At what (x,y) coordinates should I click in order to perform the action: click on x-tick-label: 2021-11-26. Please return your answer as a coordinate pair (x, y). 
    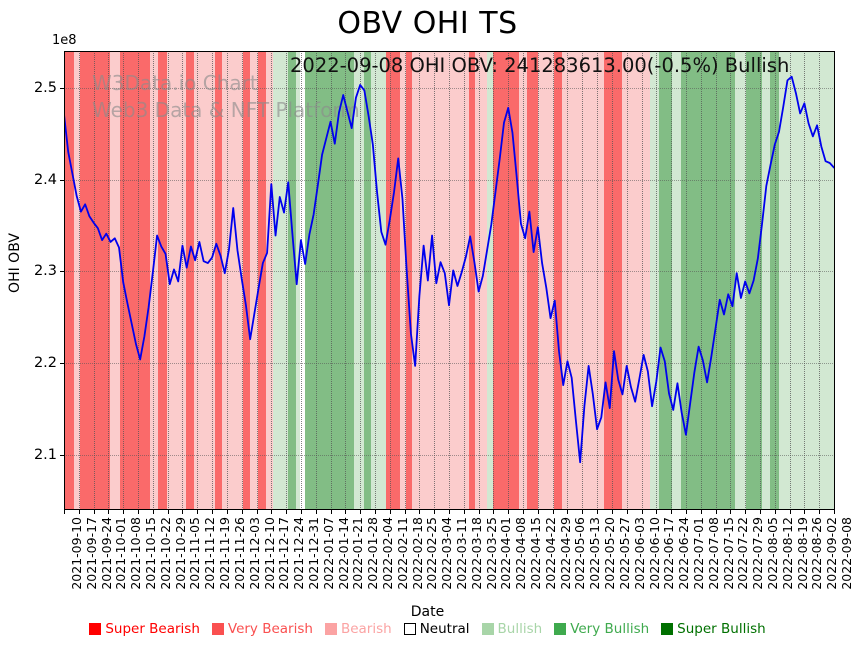
    Looking at the image, I should click on (239, 553).